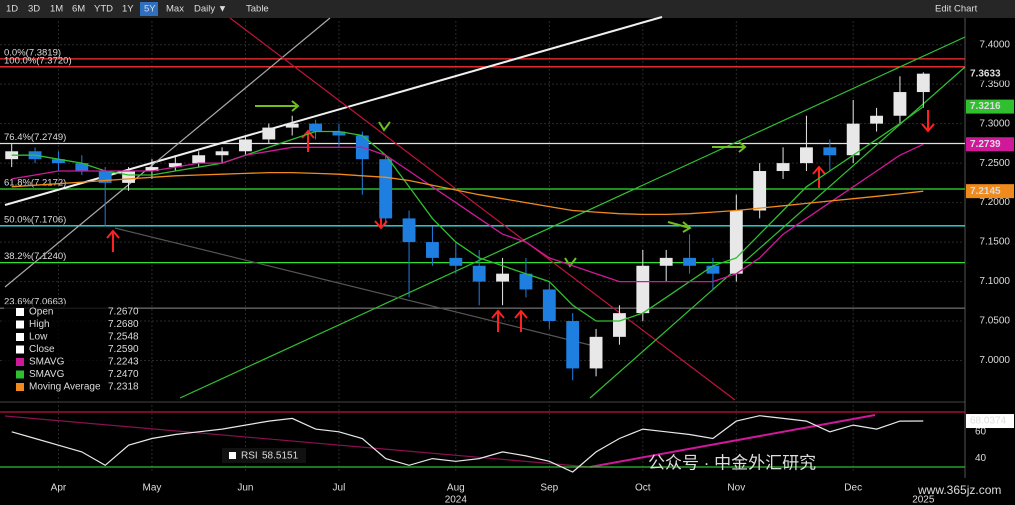  Describe the element at coordinates (352, 286) in the screenshot. I see `trendline` at that location.